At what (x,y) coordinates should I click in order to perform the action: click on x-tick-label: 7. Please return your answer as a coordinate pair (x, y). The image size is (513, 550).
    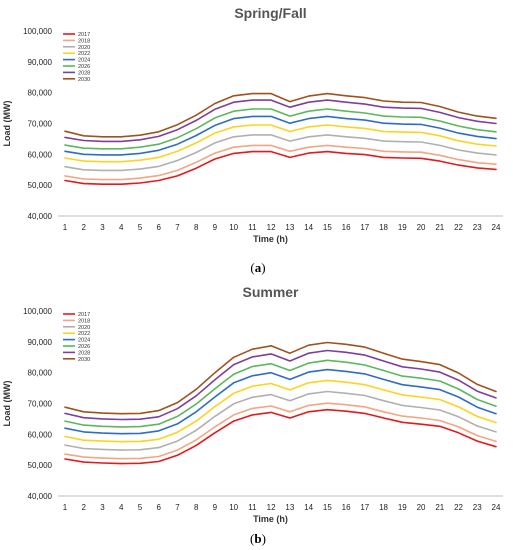
    Looking at the image, I should click on (177, 507).